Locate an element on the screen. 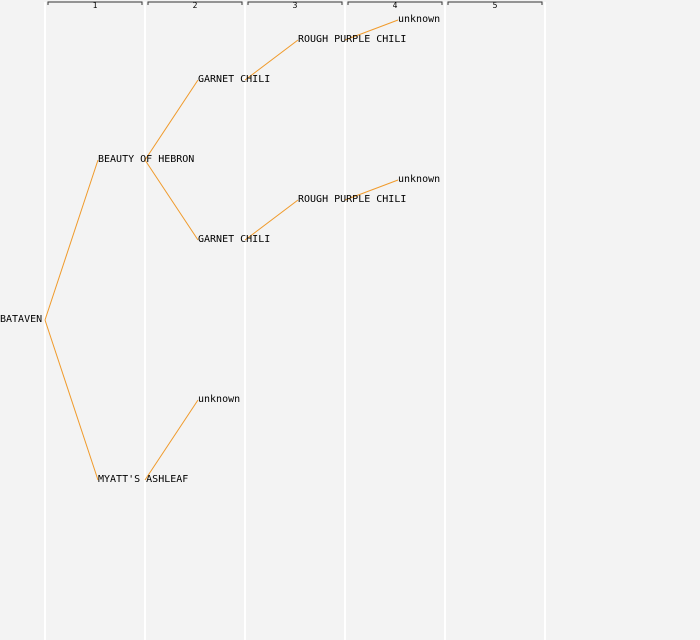  ancestor-node: MYATT'S ASHLEAF is located at coordinates (143, 479).